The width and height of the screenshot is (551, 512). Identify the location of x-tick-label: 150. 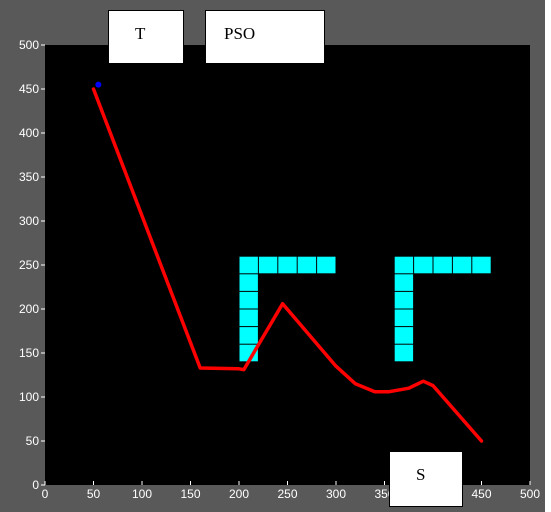
(190, 494).